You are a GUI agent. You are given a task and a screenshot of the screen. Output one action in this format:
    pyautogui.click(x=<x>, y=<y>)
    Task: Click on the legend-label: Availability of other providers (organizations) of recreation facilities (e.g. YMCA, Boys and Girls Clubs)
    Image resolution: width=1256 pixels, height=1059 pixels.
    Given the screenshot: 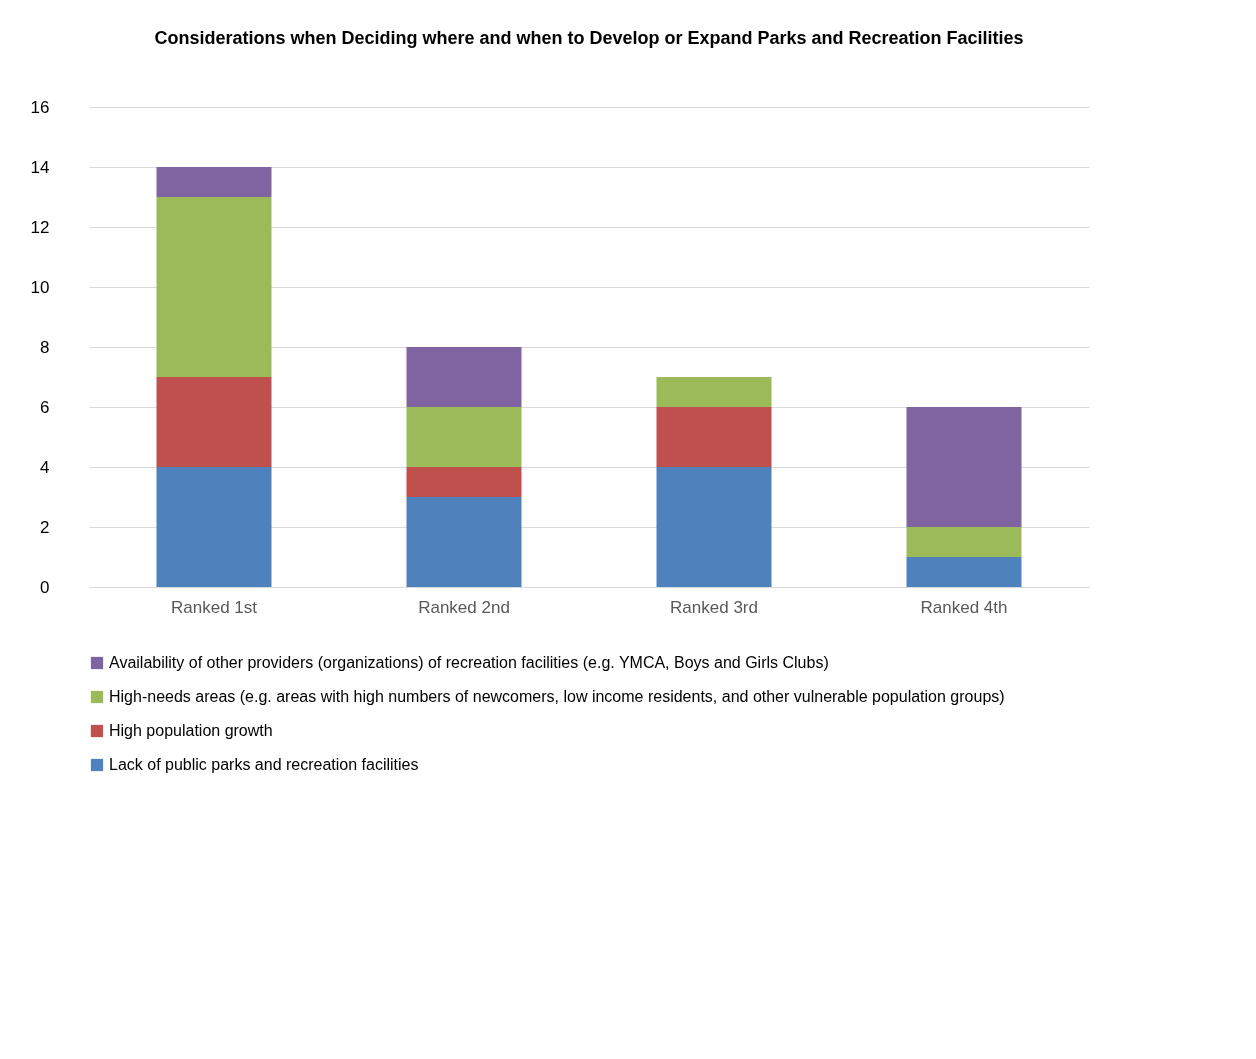 What is the action you would take?
    pyautogui.click(x=469, y=662)
    